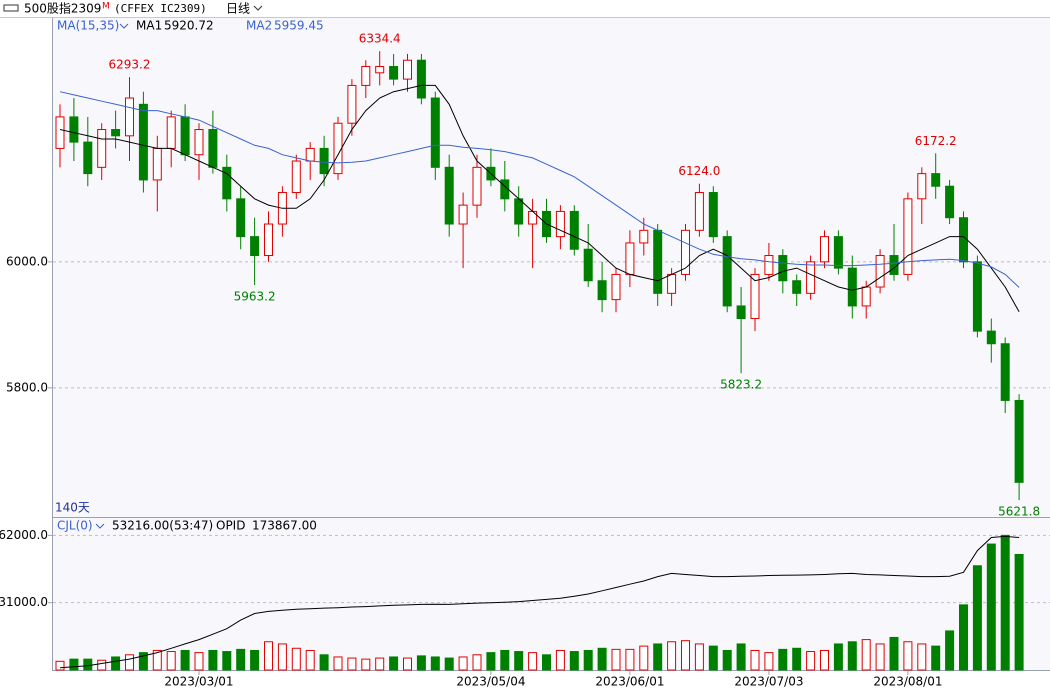 Image resolution: width=1050 pixels, height=693 pixels. What do you see at coordinates (189, 26) in the screenshot?
I see `ma-readout: 5920.72` at bounding box center [189, 26].